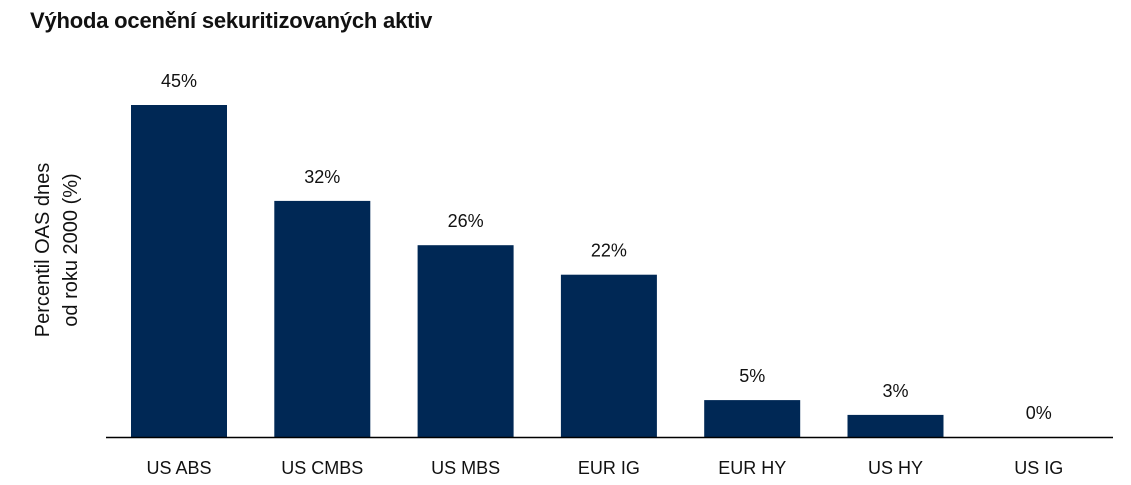 This screenshot has width=1131, height=485. What do you see at coordinates (465, 341) in the screenshot?
I see `bar-us-mbs` at bounding box center [465, 341].